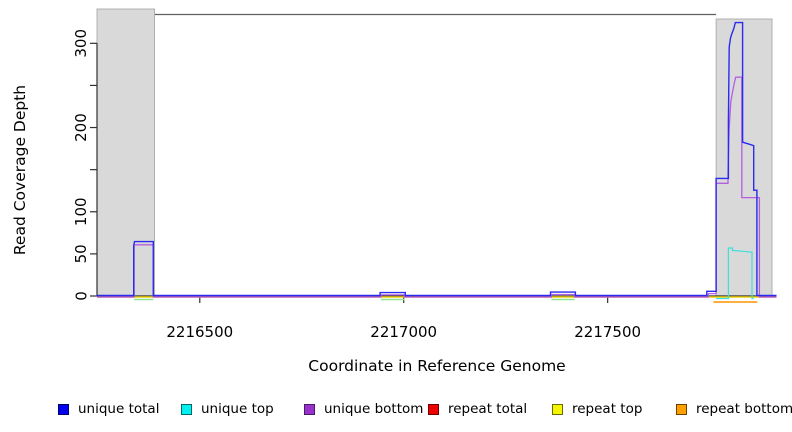 This screenshot has height=432, width=792. What do you see at coordinates (81, 296) in the screenshot?
I see `y-tick-label: 0` at bounding box center [81, 296].